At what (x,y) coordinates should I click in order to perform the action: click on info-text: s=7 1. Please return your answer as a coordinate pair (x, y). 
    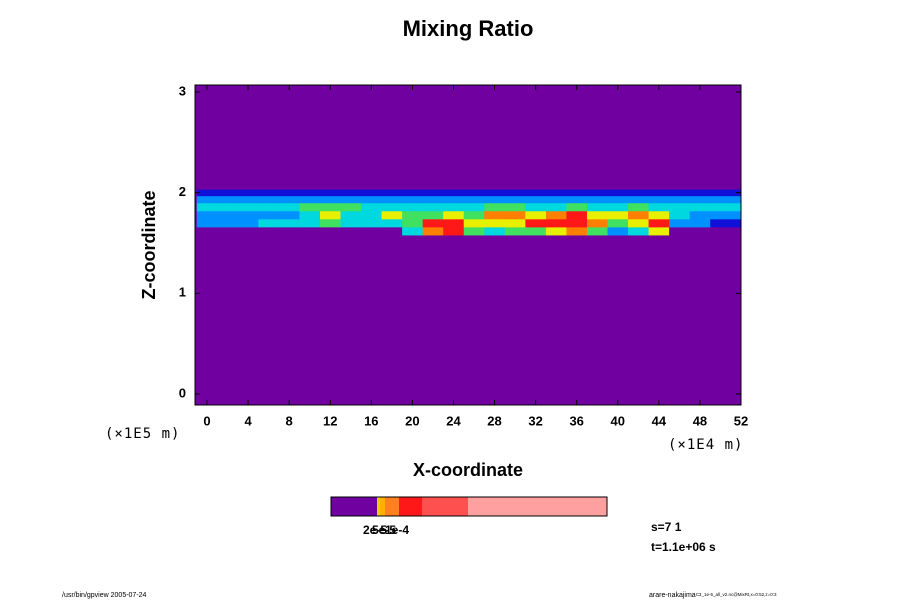
    Looking at the image, I should click on (666, 527).